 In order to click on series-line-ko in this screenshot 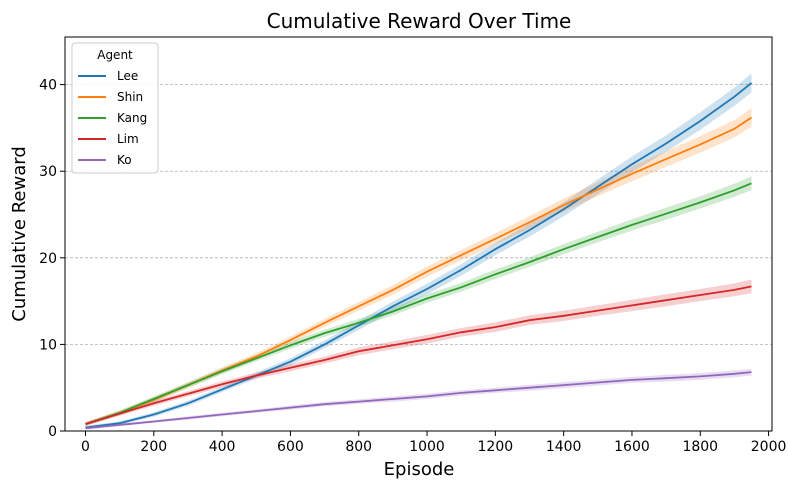, I will do `click(418, 400)`.